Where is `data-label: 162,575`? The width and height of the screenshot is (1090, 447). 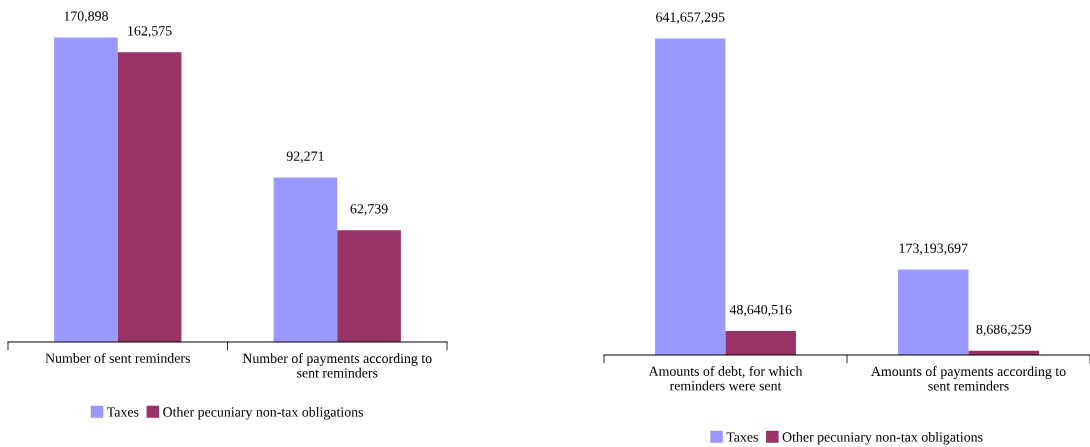 data-label: 162,575 is located at coordinates (150, 32).